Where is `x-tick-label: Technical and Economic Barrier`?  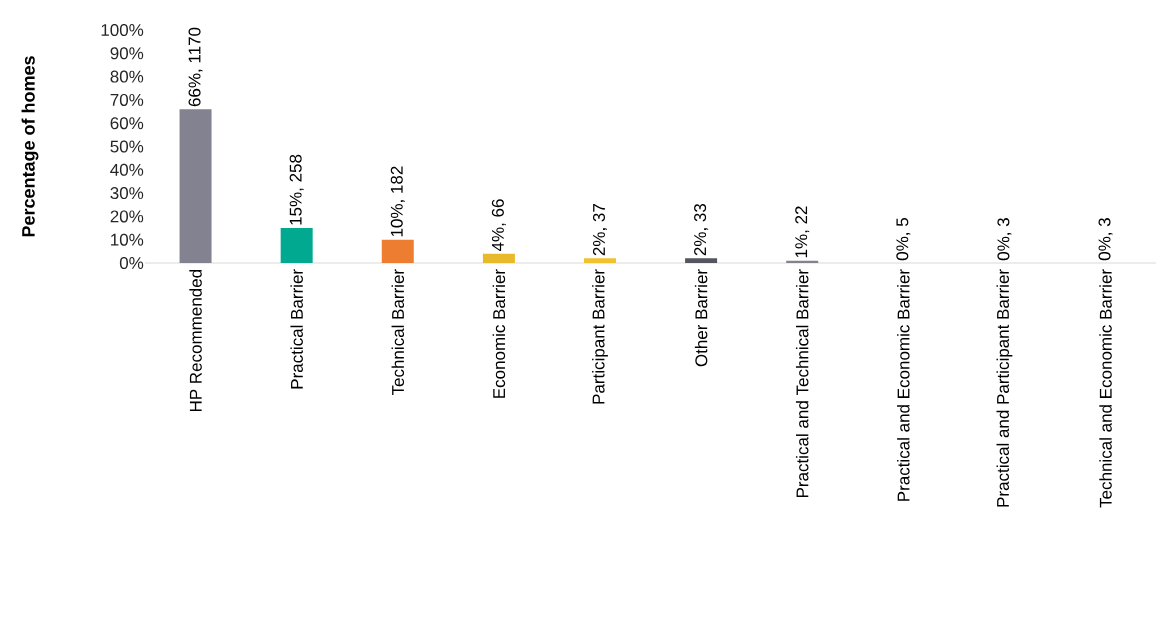 x-tick-label: Technical and Economic Barrier is located at coordinates (1105, 388).